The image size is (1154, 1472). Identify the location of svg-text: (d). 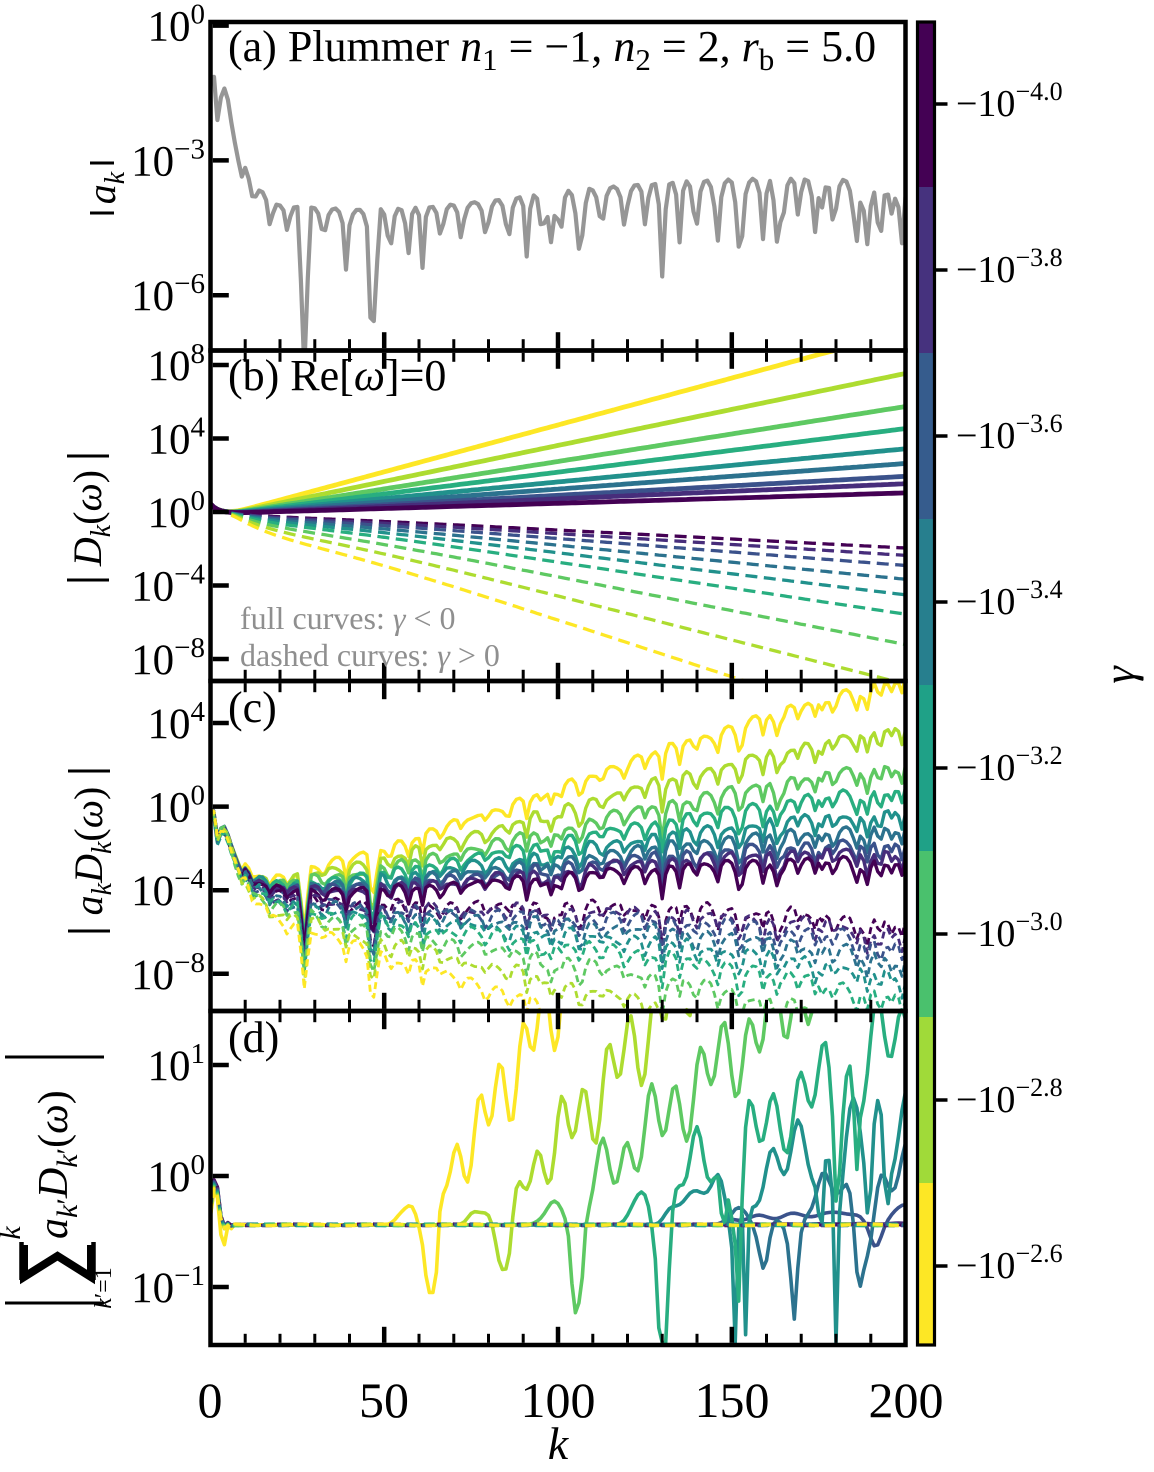
(253, 1037).